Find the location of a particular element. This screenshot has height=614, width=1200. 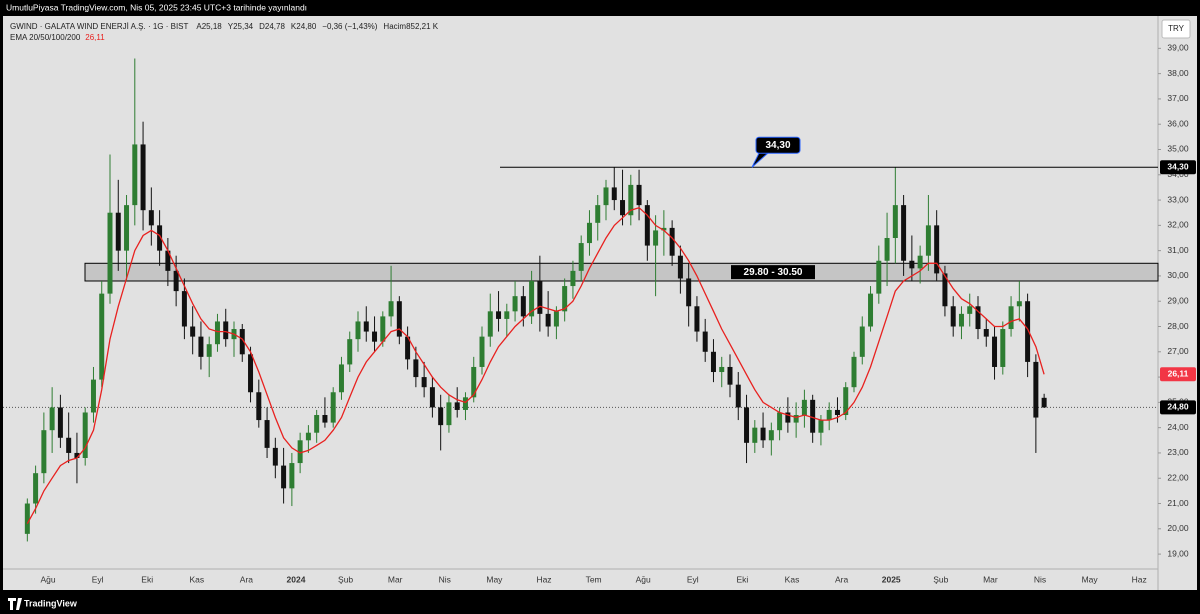

y-tick-label: 33,00 is located at coordinates (1178, 199).